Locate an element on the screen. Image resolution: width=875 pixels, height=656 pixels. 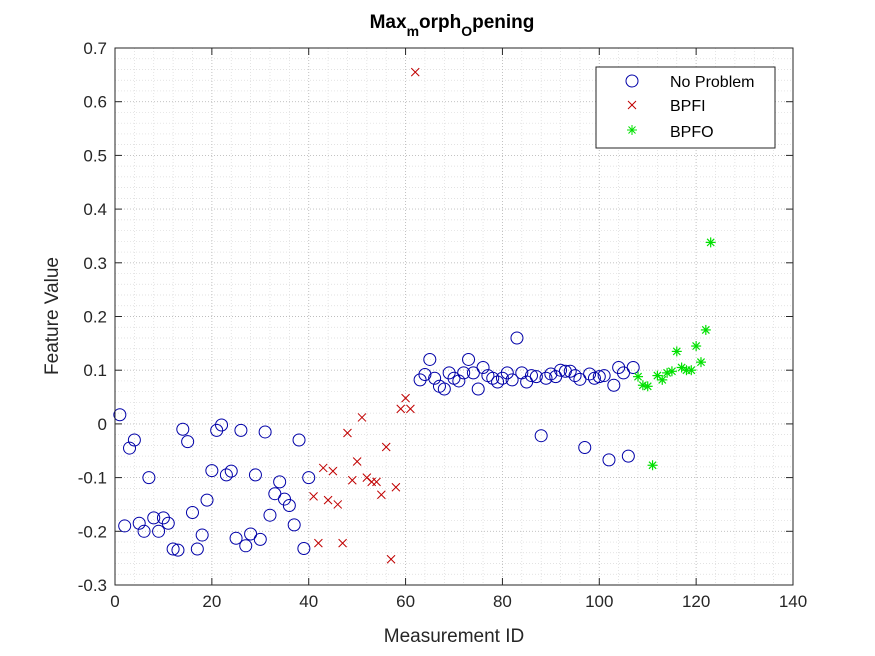
y-tick-label: 0.5 is located at coordinates (95, 155).